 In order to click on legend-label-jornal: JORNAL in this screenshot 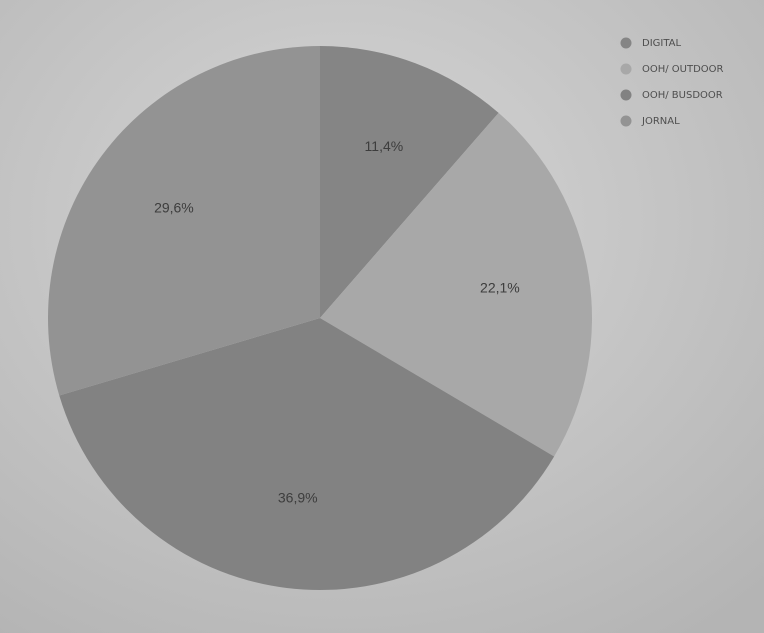, I will do `click(660, 121)`.